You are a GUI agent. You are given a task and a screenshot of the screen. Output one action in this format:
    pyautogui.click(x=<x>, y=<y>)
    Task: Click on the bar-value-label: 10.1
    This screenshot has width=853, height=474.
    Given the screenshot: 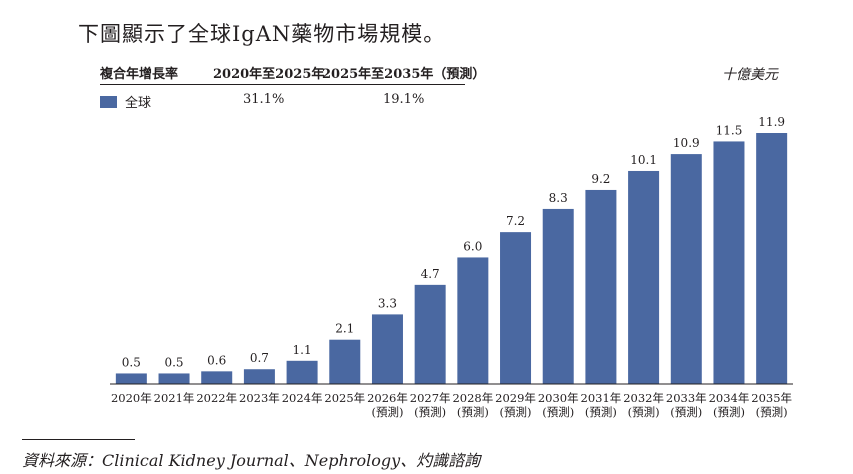 What is the action you would take?
    pyautogui.click(x=643, y=160)
    